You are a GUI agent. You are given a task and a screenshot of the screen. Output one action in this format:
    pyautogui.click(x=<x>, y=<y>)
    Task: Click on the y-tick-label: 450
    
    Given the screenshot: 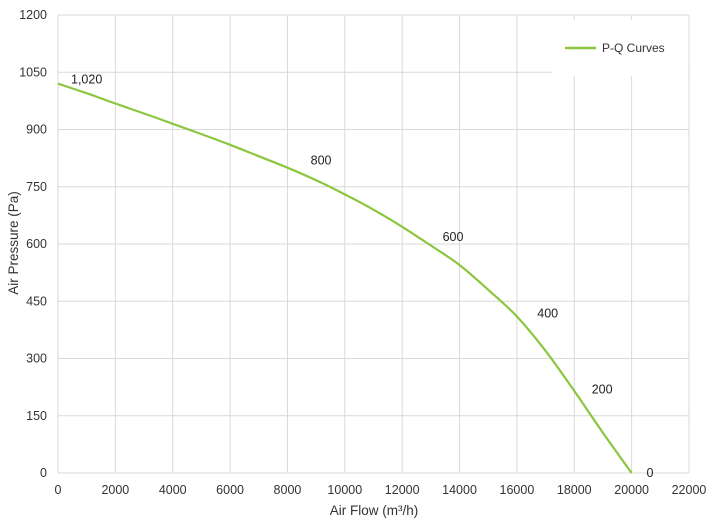 What is the action you would take?
    pyautogui.click(x=36, y=301)
    